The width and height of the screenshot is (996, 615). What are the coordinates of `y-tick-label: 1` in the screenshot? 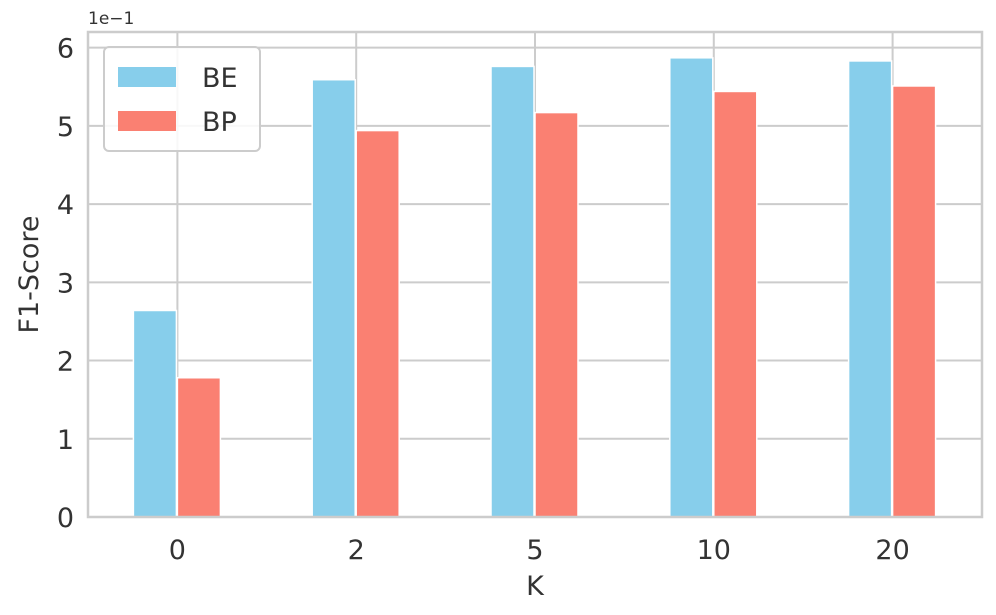 It's located at (65, 440).